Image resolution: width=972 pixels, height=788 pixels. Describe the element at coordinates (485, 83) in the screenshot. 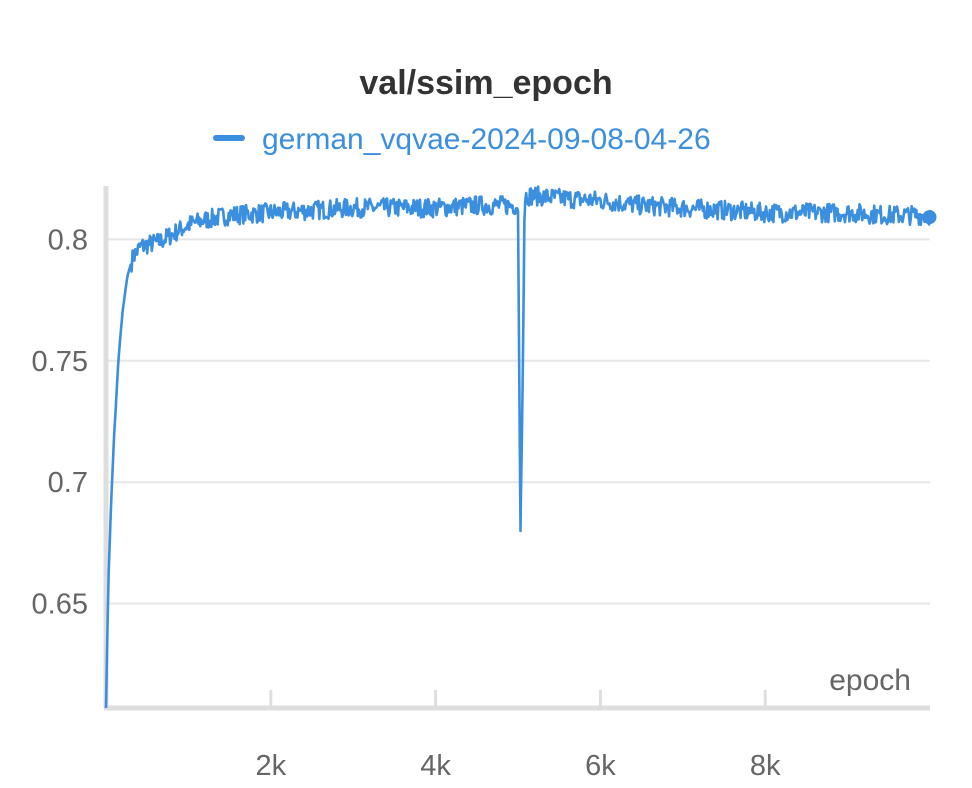

I see `chart-title: val/ssim_epoch` at that location.